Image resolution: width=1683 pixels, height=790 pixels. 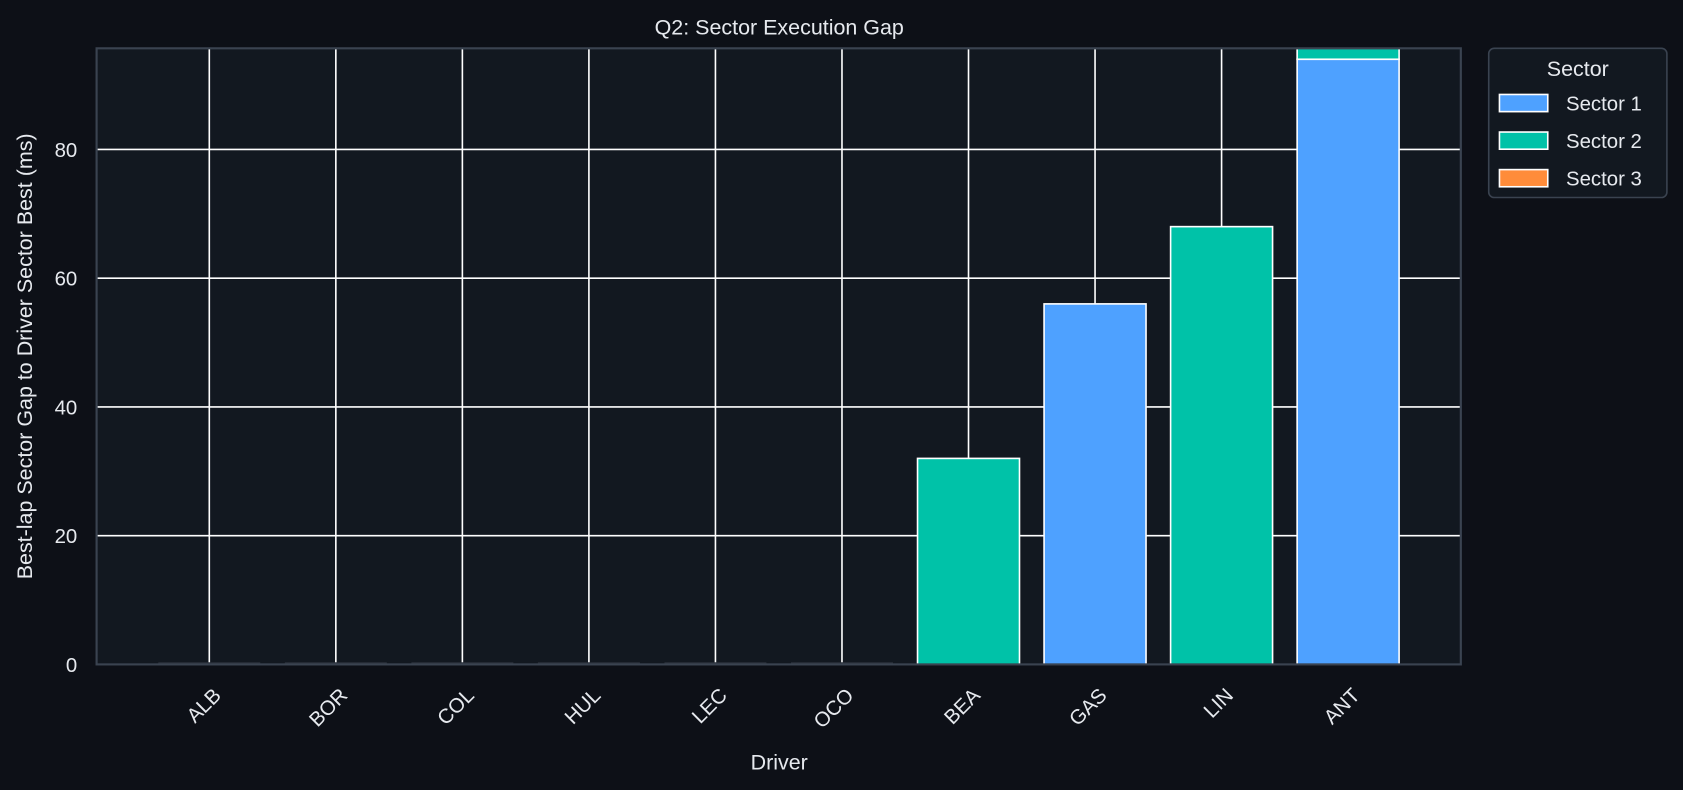 What do you see at coordinates (456, 707) in the screenshot?
I see `x-tick-label: COL` at bounding box center [456, 707].